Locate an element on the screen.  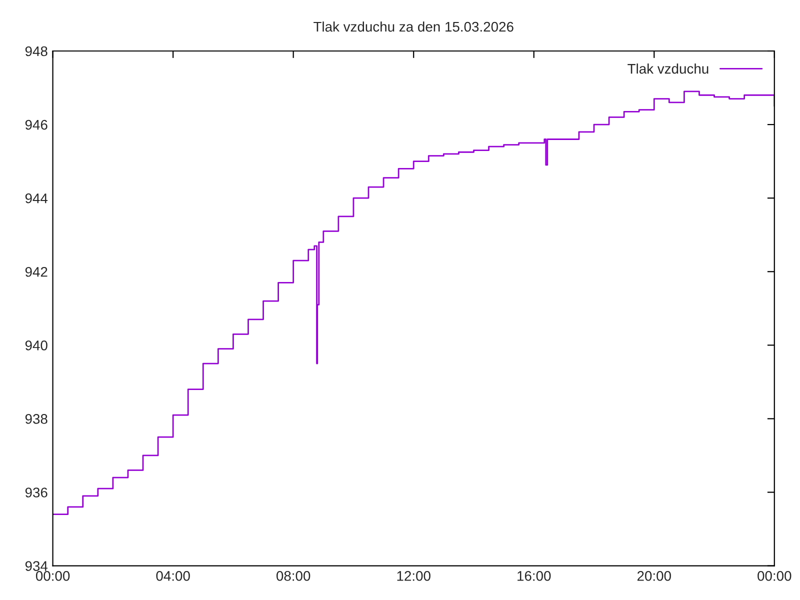
x-tick-label: 08:00 is located at coordinates (293, 576).